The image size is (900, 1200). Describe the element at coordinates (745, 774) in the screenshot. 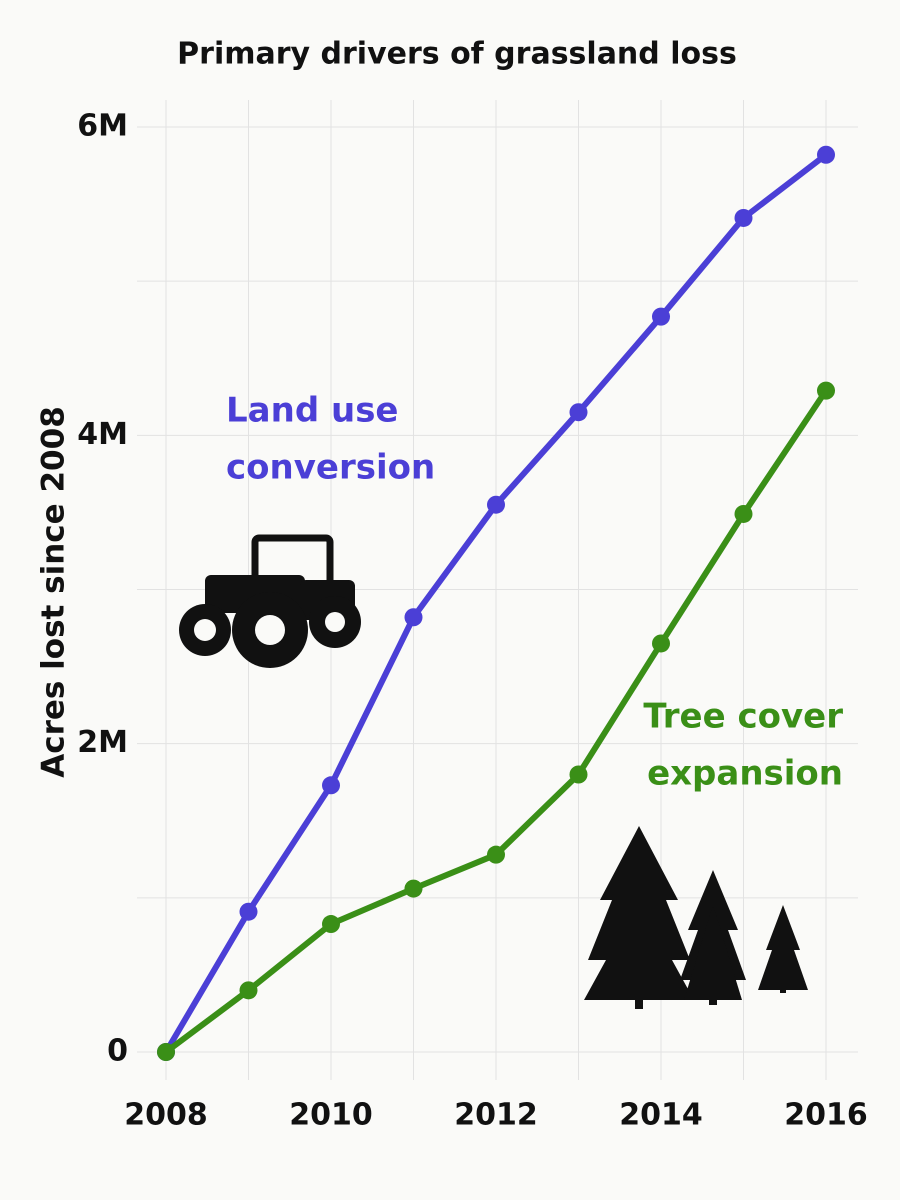

I see `series-annotation: expansion` at that location.